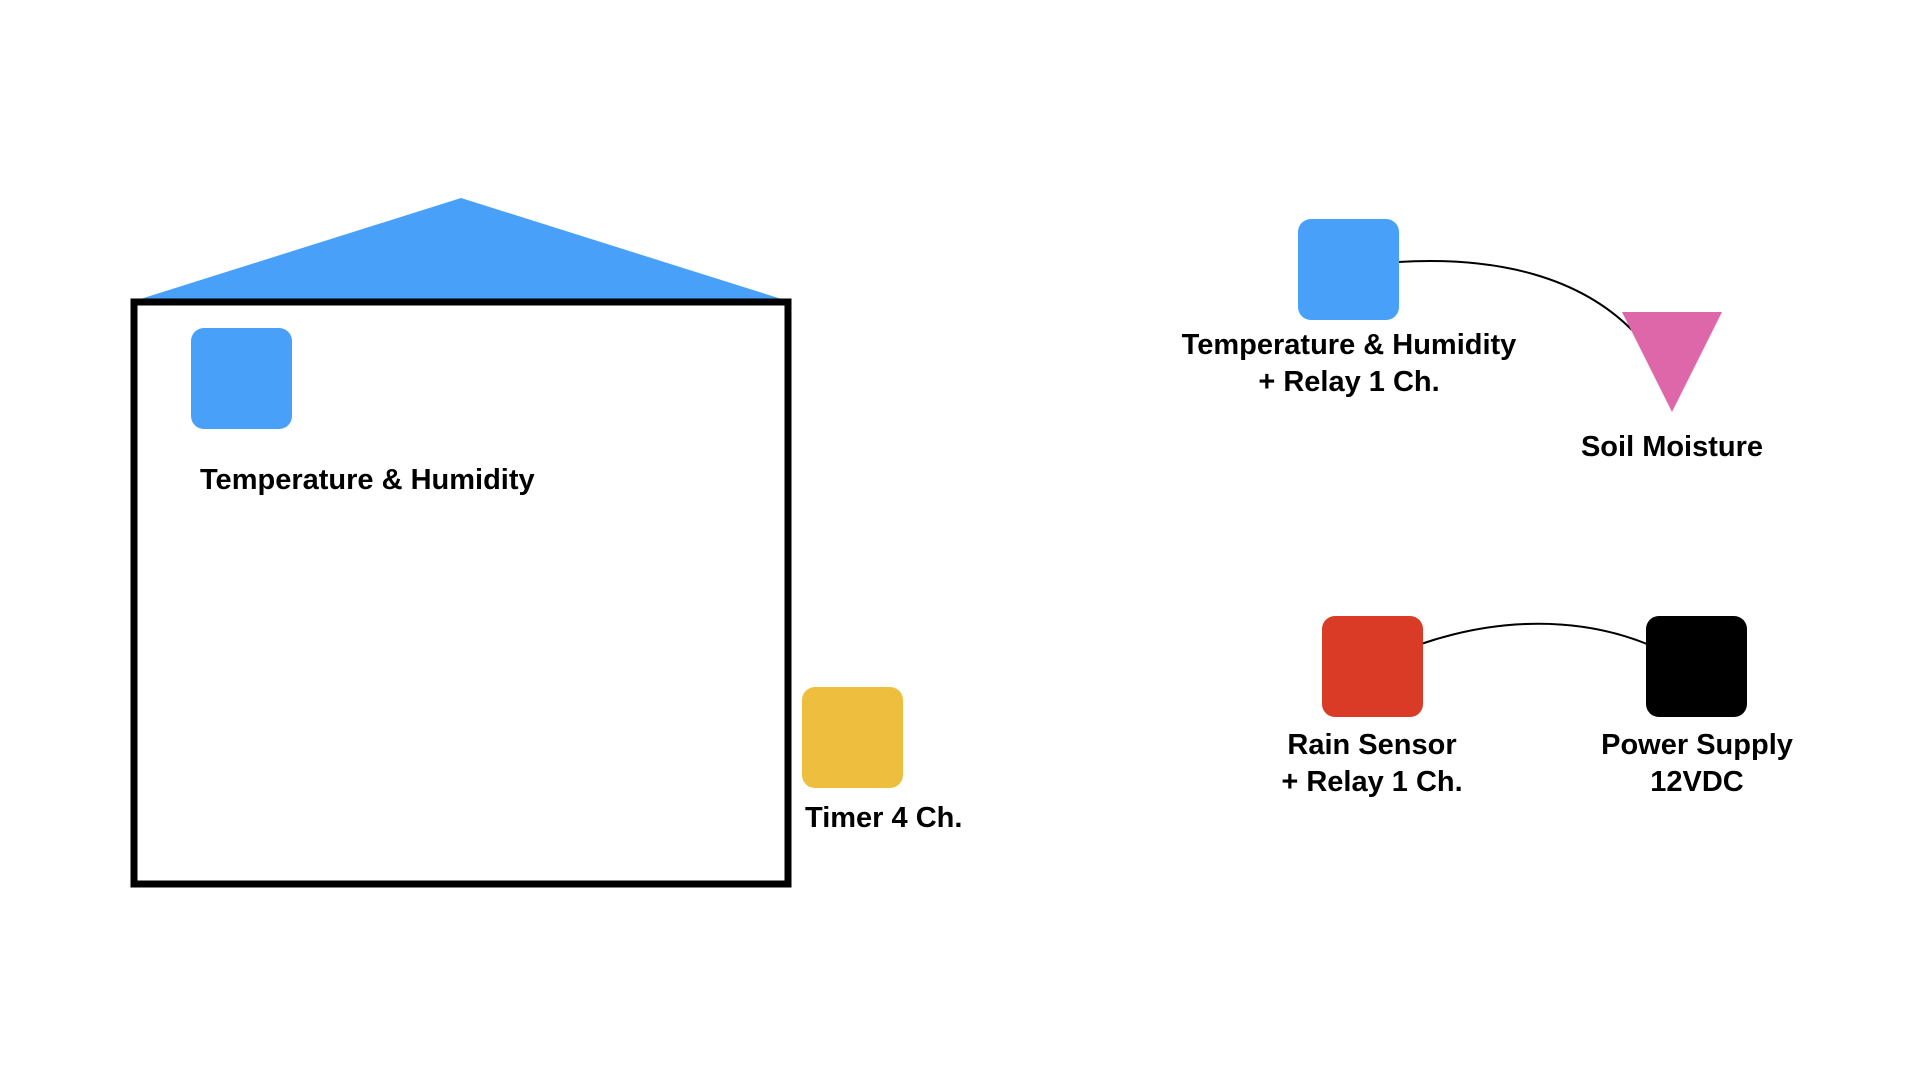 The height and width of the screenshot is (1080, 1920). What do you see at coordinates (1348, 269) in the screenshot?
I see `outdoor-temp-humidity-relay-icon` at bounding box center [1348, 269].